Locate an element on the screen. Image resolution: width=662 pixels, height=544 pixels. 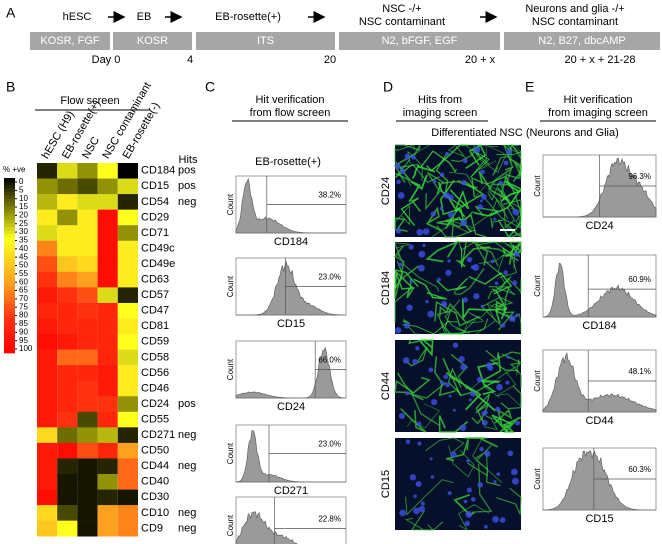
colorbar-tick-label: 45 is located at coordinates (23, 256).